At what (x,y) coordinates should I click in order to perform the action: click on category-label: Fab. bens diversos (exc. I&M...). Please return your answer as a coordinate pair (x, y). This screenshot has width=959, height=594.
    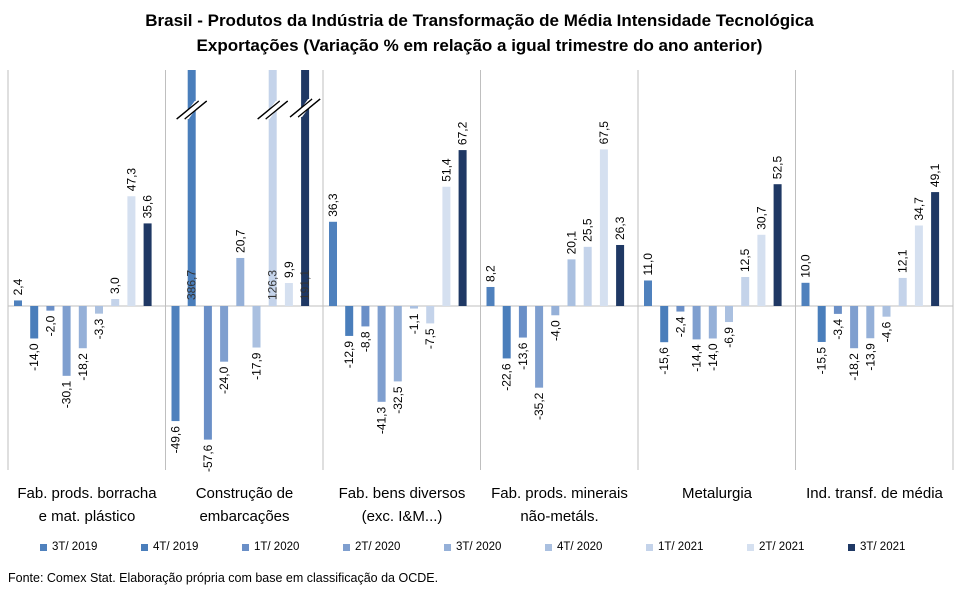
    Looking at the image, I should click on (402, 505).